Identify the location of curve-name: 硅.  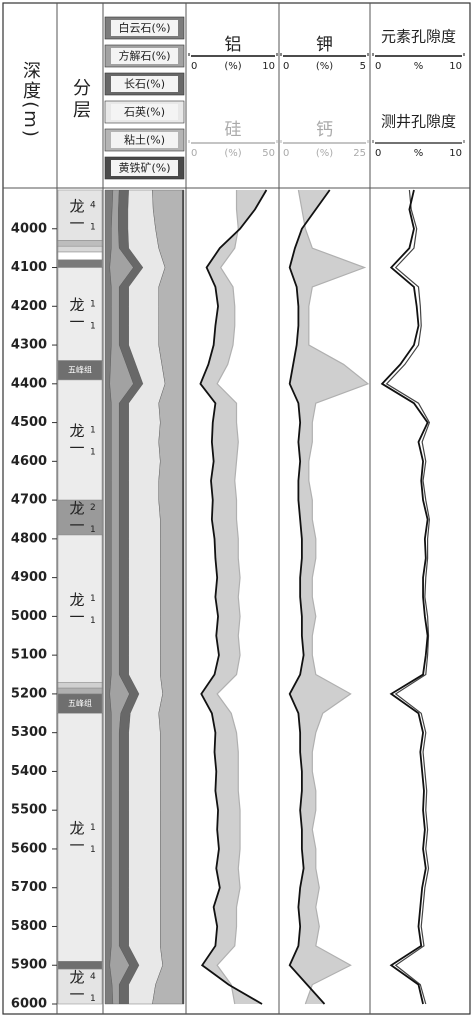
(233, 130).